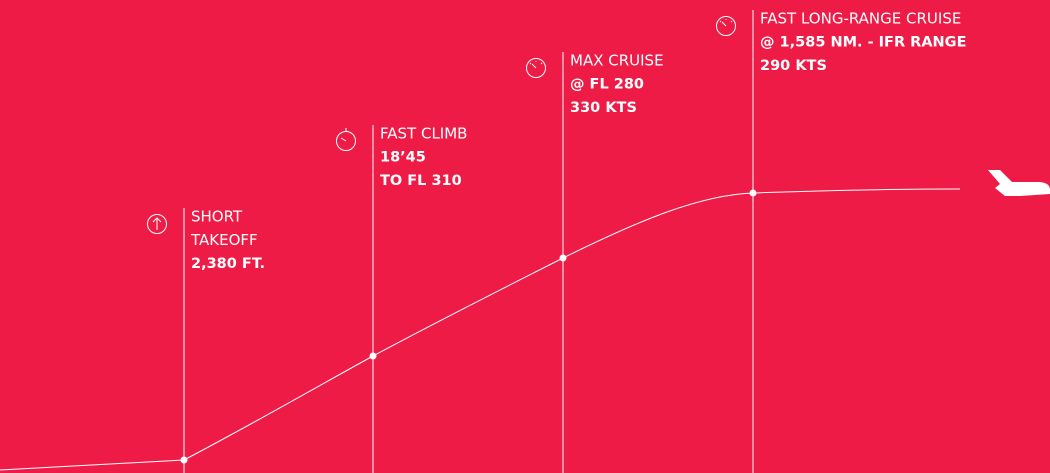  Describe the element at coordinates (863, 43) in the screenshot. I see `milestone-detail: @ 1,585 NM. - IFR RANGE` at that location.